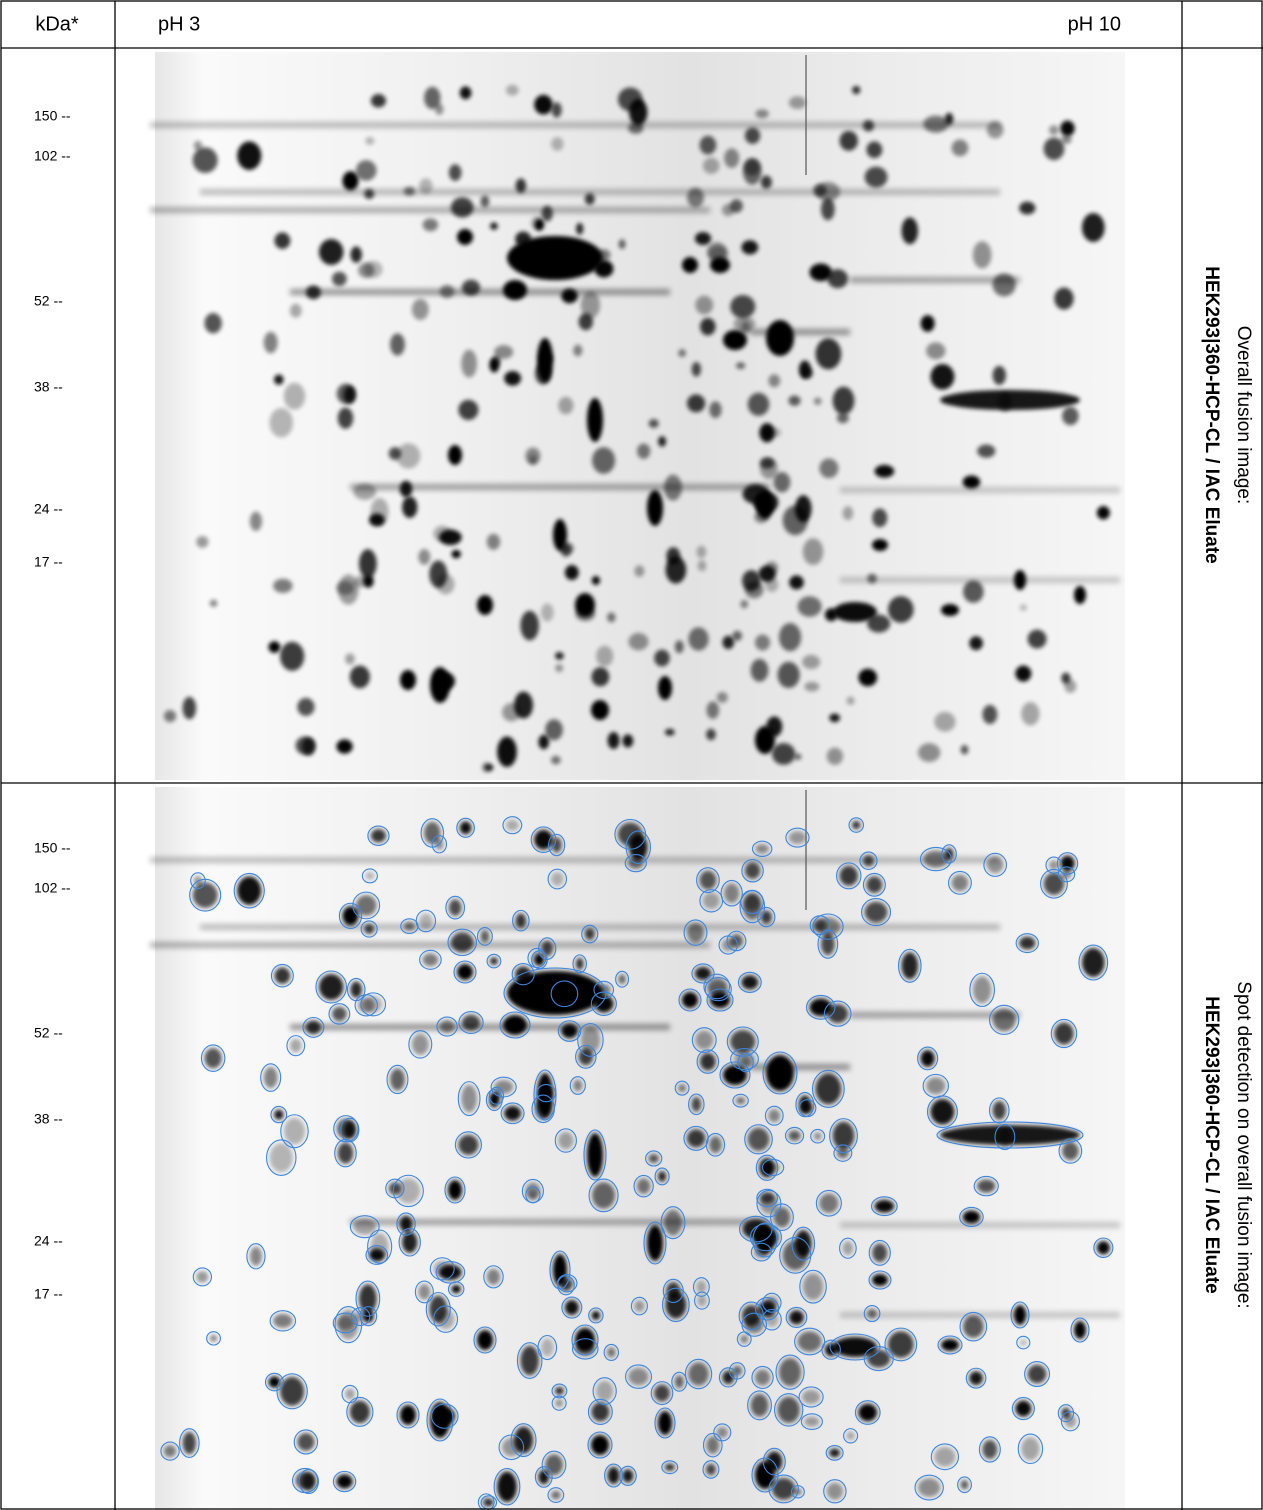  What do you see at coordinates (1243, 415) in the screenshot?
I see `row-label: Overall fusion image:` at bounding box center [1243, 415].